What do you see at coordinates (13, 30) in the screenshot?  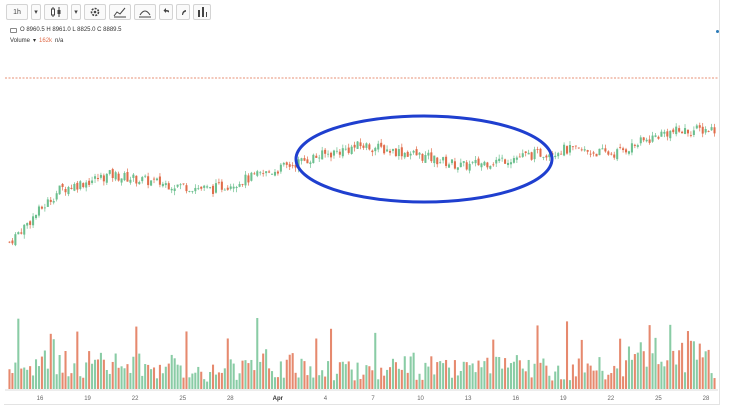 I see `eye-icon` at bounding box center [13, 30].